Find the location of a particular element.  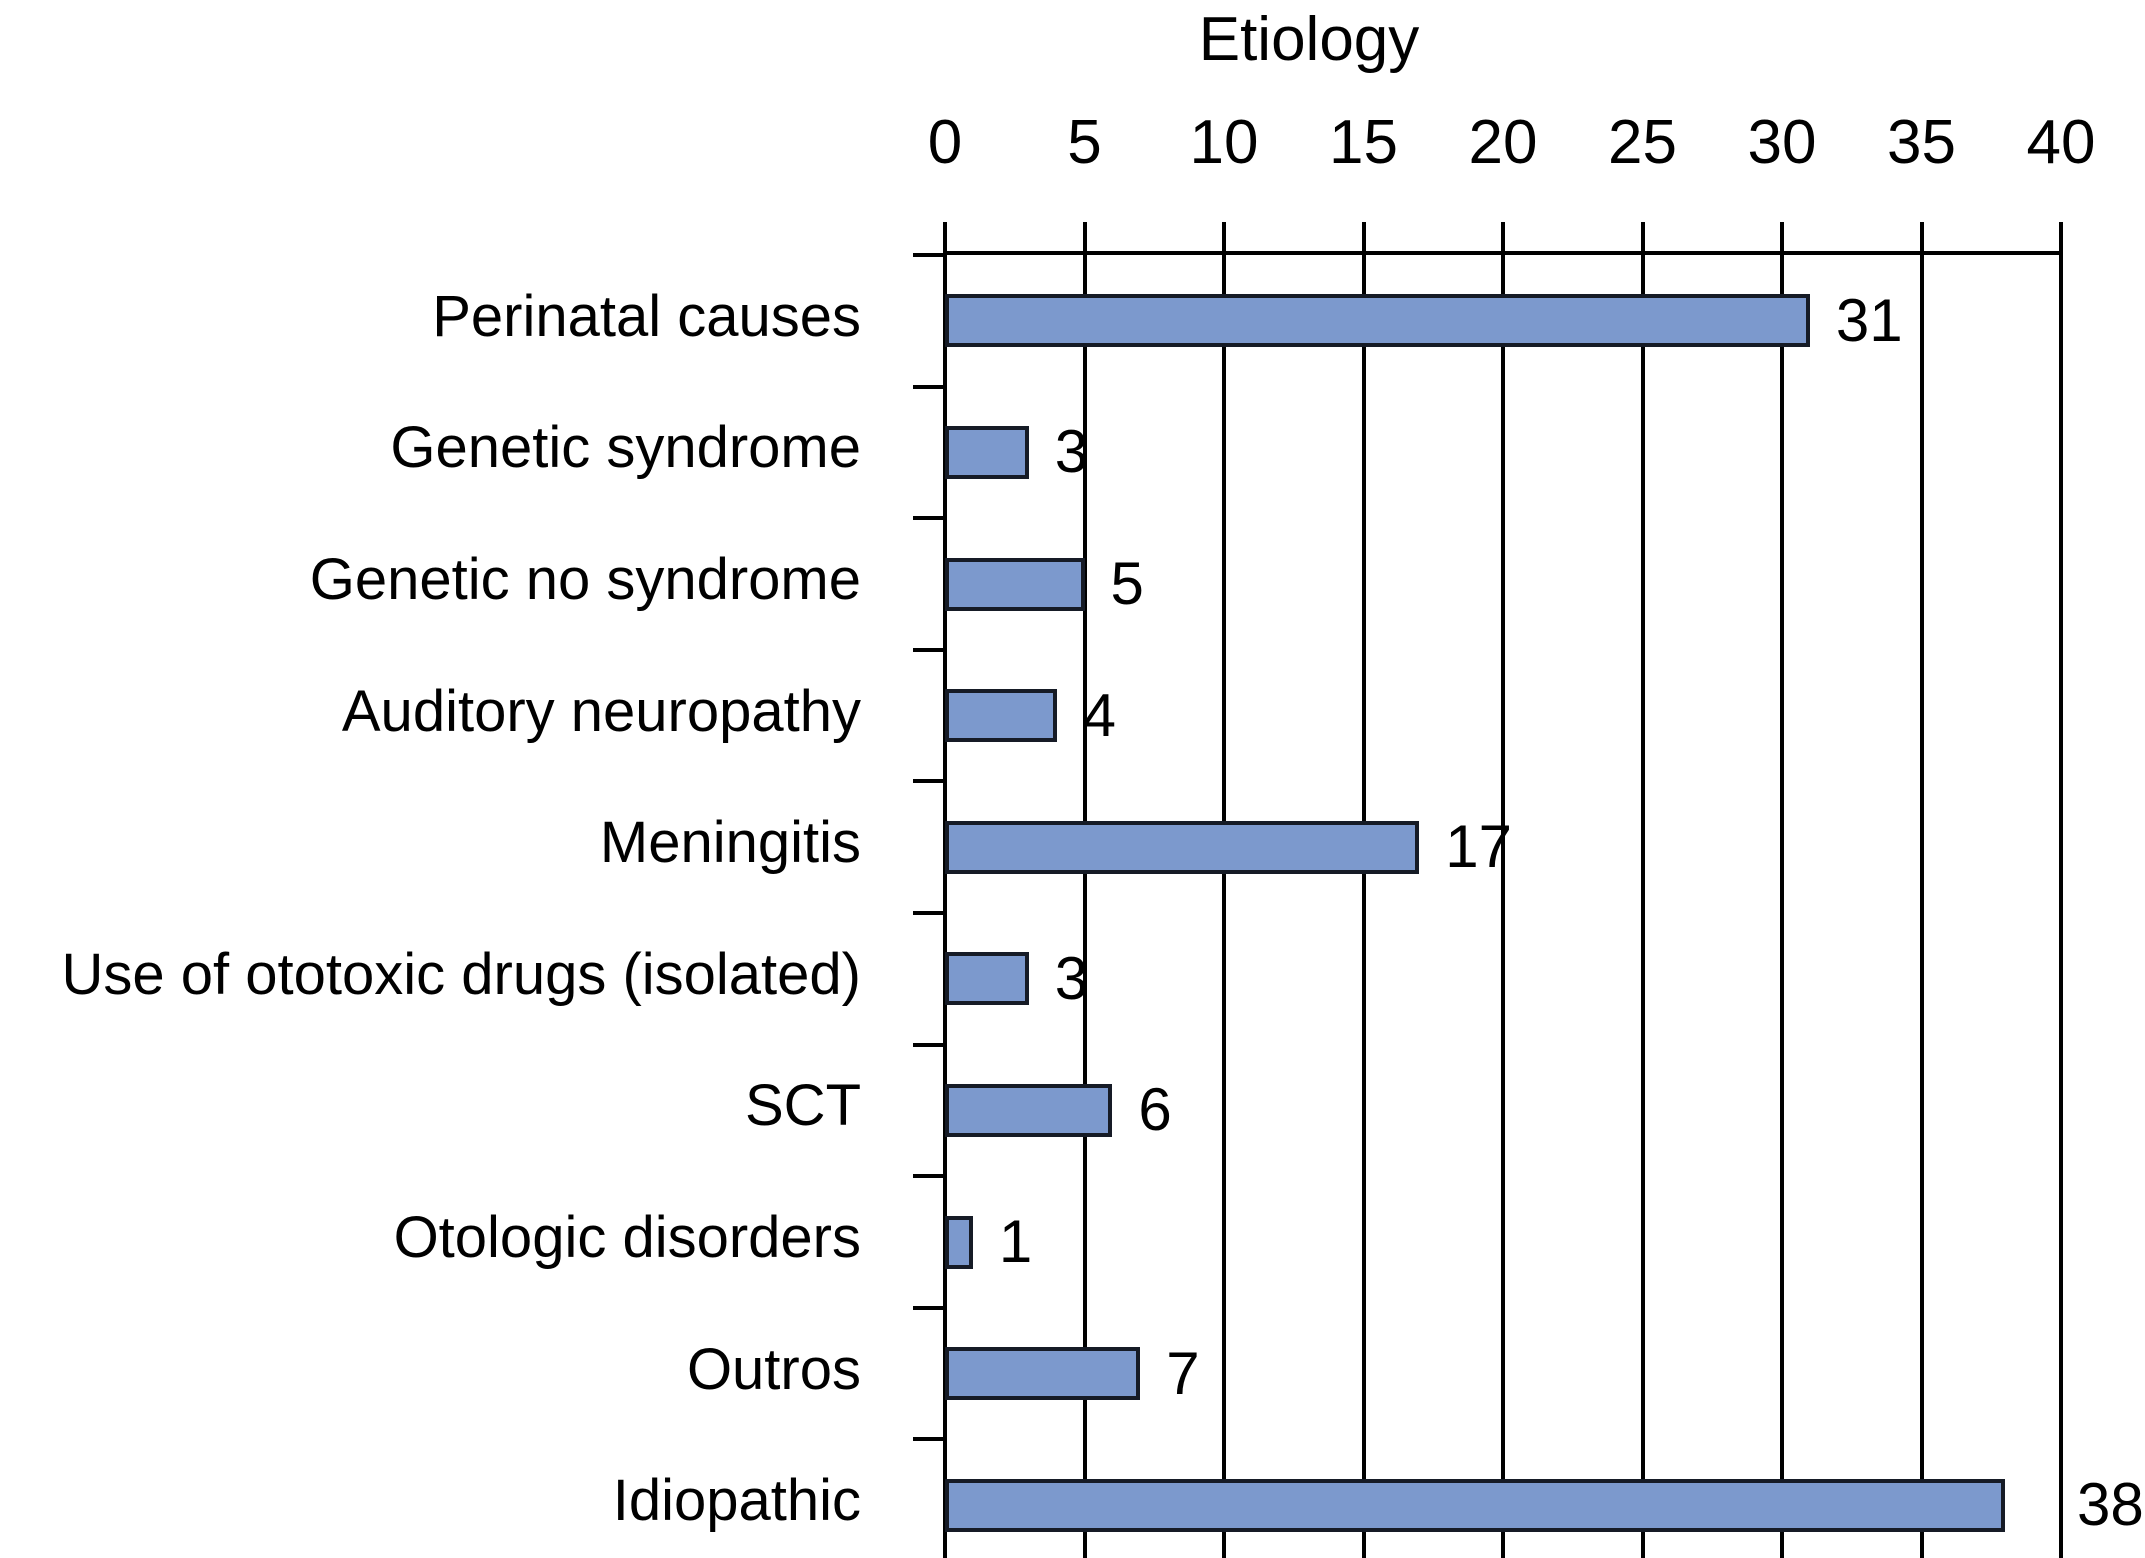

category-label: SCT is located at coordinates (803, 1106).